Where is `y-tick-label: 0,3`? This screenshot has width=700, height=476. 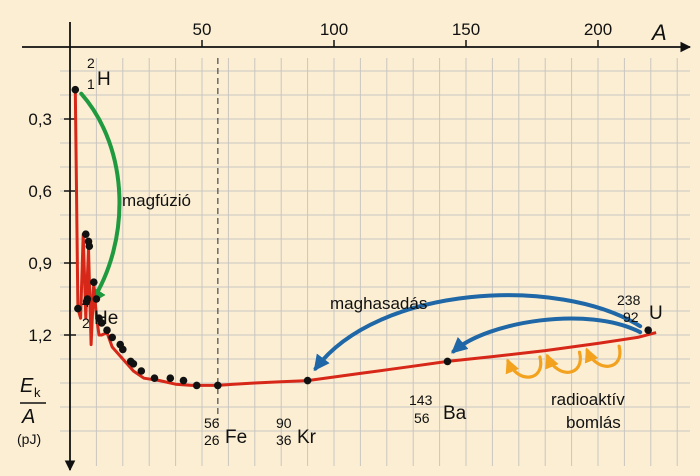
y-tick-label: 0,3 is located at coordinates (40, 119).